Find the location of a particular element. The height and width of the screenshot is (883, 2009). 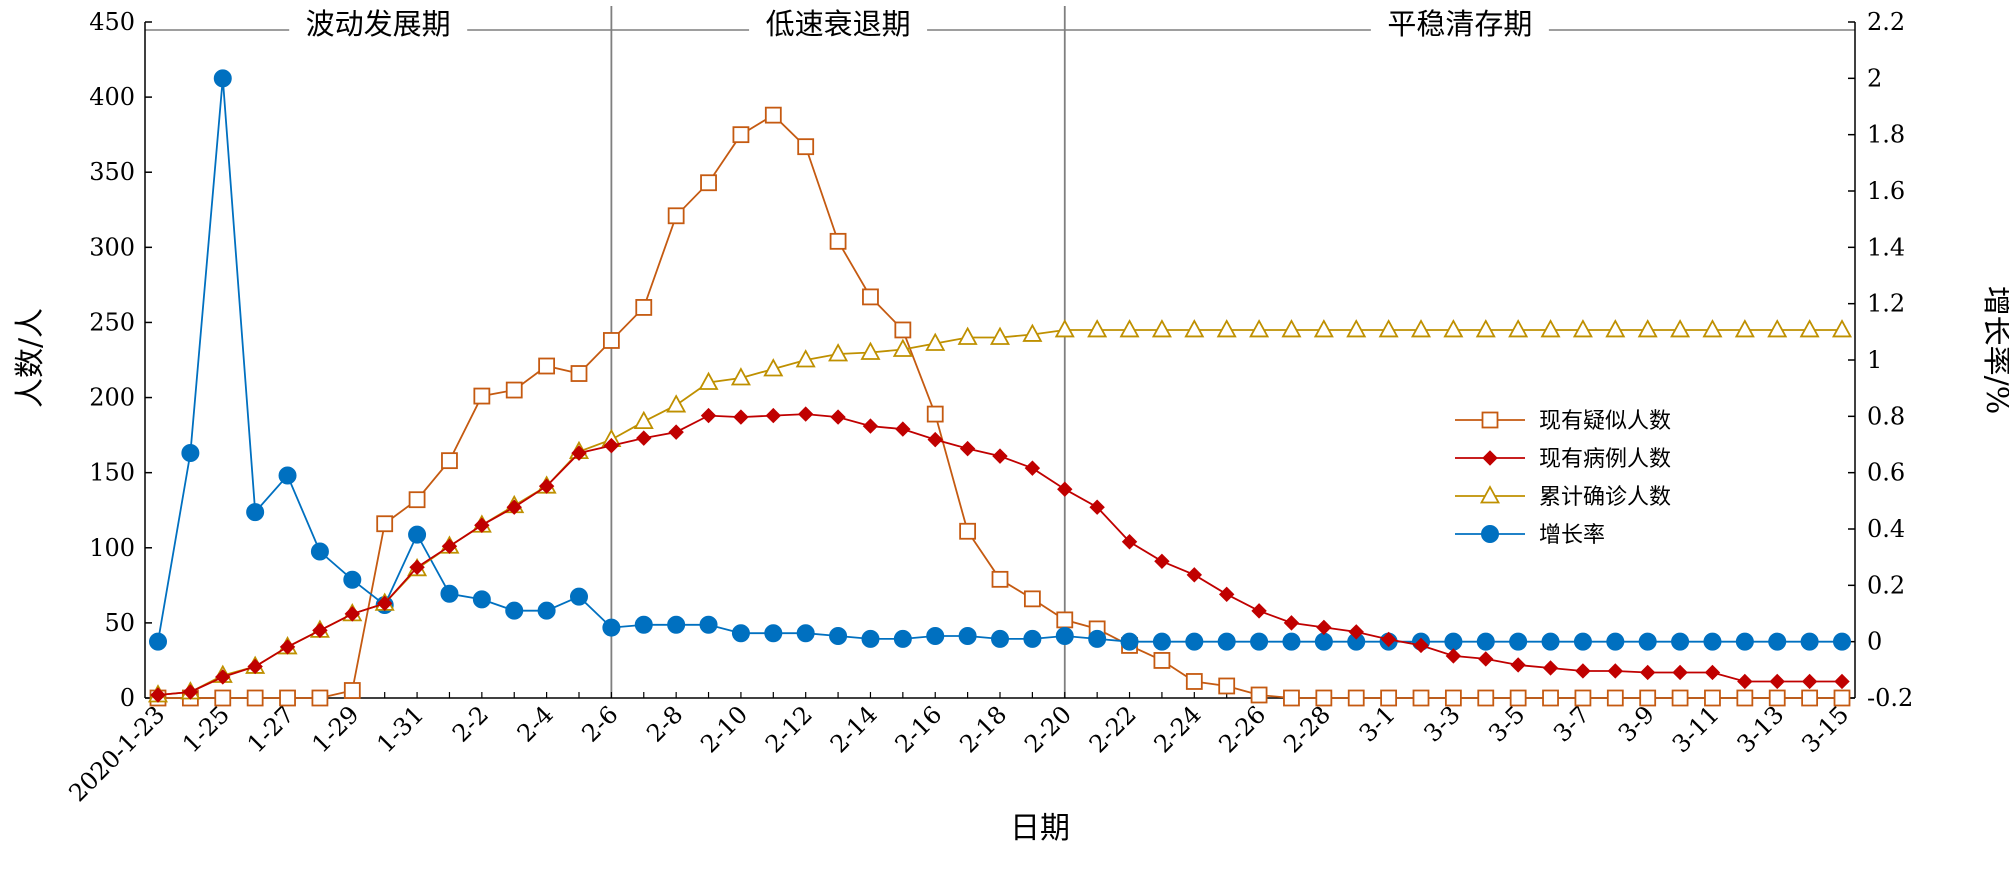

y-tick-label: 50 is located at coordinates (119, 623).